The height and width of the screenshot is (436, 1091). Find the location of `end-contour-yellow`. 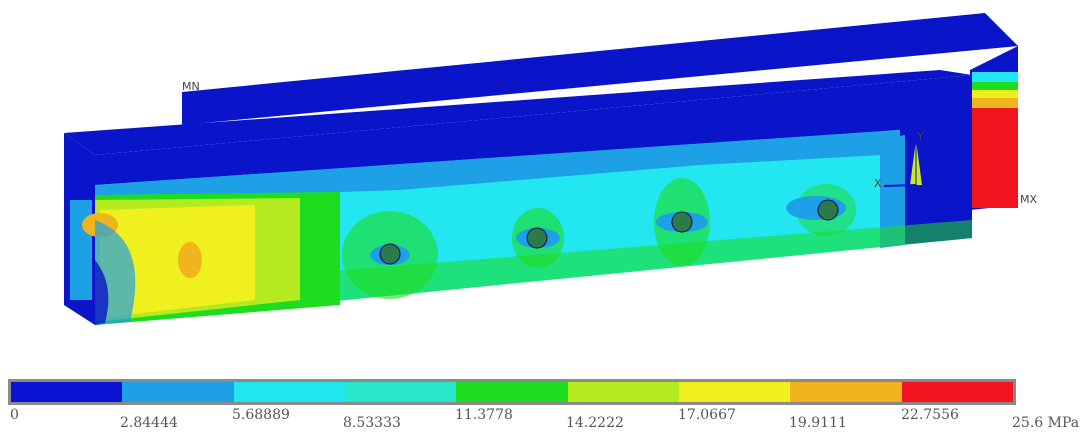

end-contour-yellow is located at coordinates (995, 94).